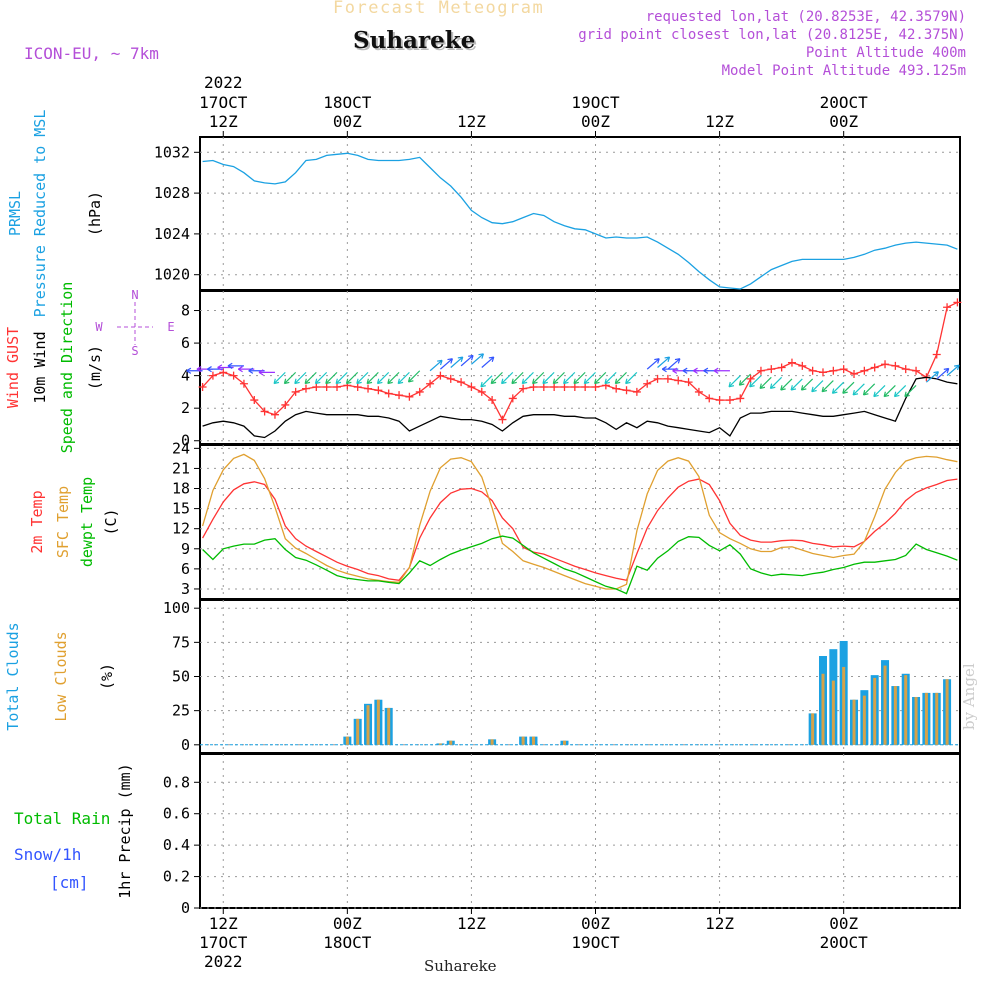  I want to click on precip-ytick-label: 0.8, so click(176, 782).